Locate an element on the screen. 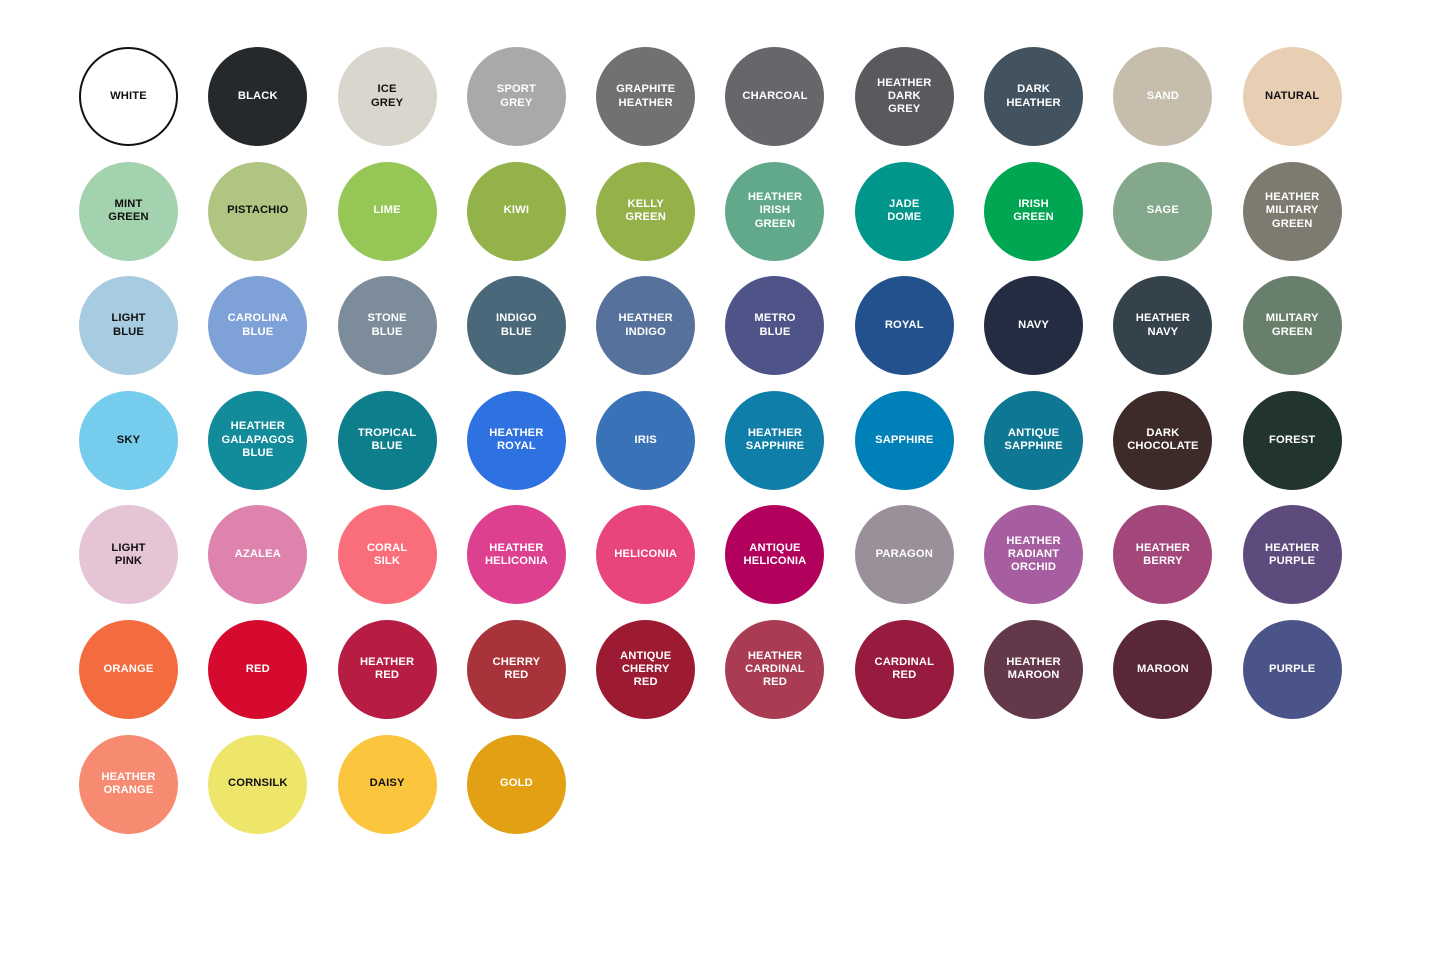  color-swatch-label: HEATHER MAROON is located at coordinates (1033, 669).